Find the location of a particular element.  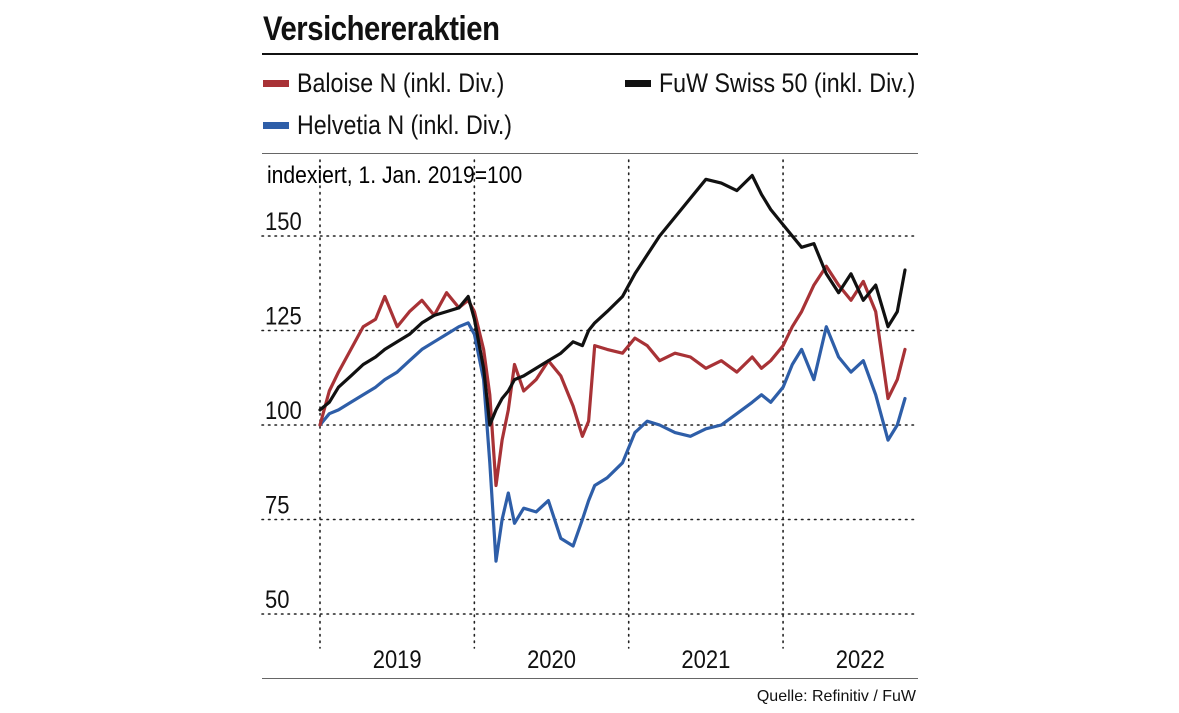

x-tick-label-2021: 2021 is located at coordinates (705, 660).